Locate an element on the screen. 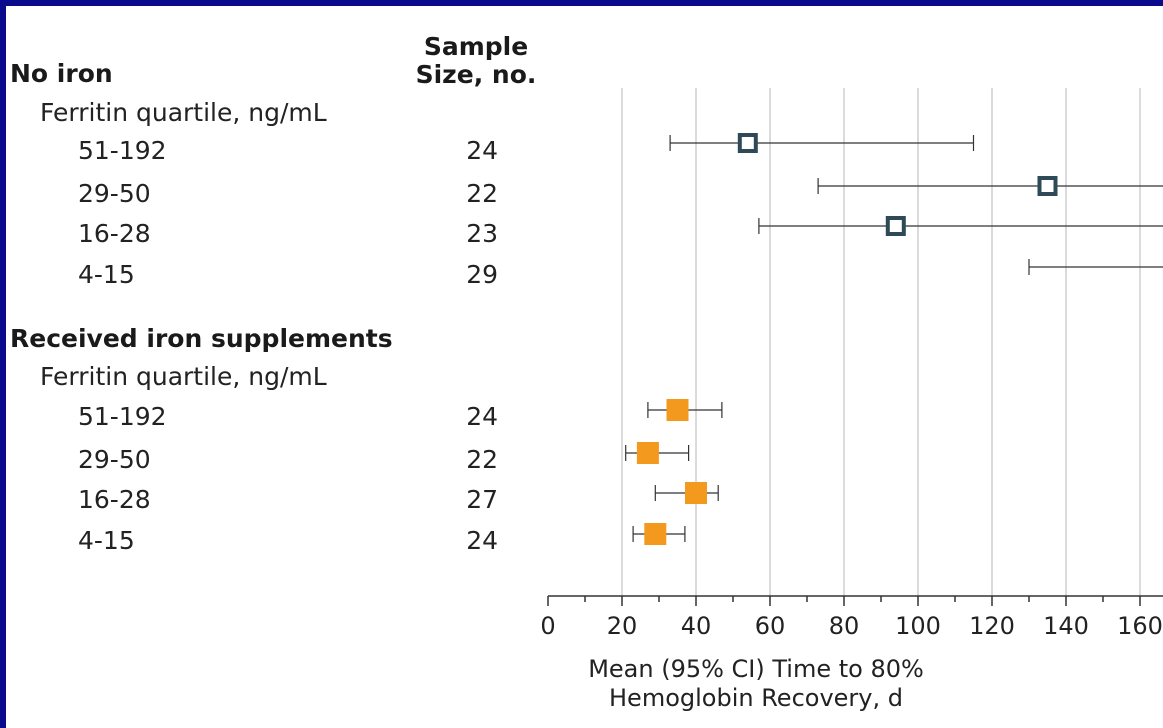 The image size is (1163, 728). row-sample-size: 23 is located at coordinates (482, 233).